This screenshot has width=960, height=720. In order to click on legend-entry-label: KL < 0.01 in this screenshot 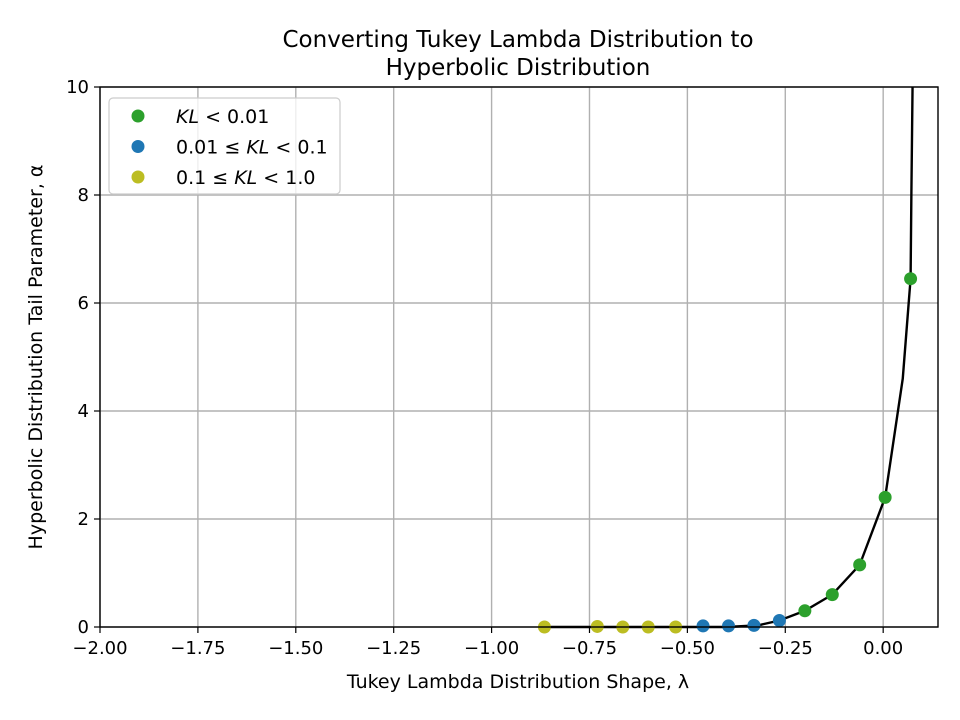, I will do `click(222, 117)`.